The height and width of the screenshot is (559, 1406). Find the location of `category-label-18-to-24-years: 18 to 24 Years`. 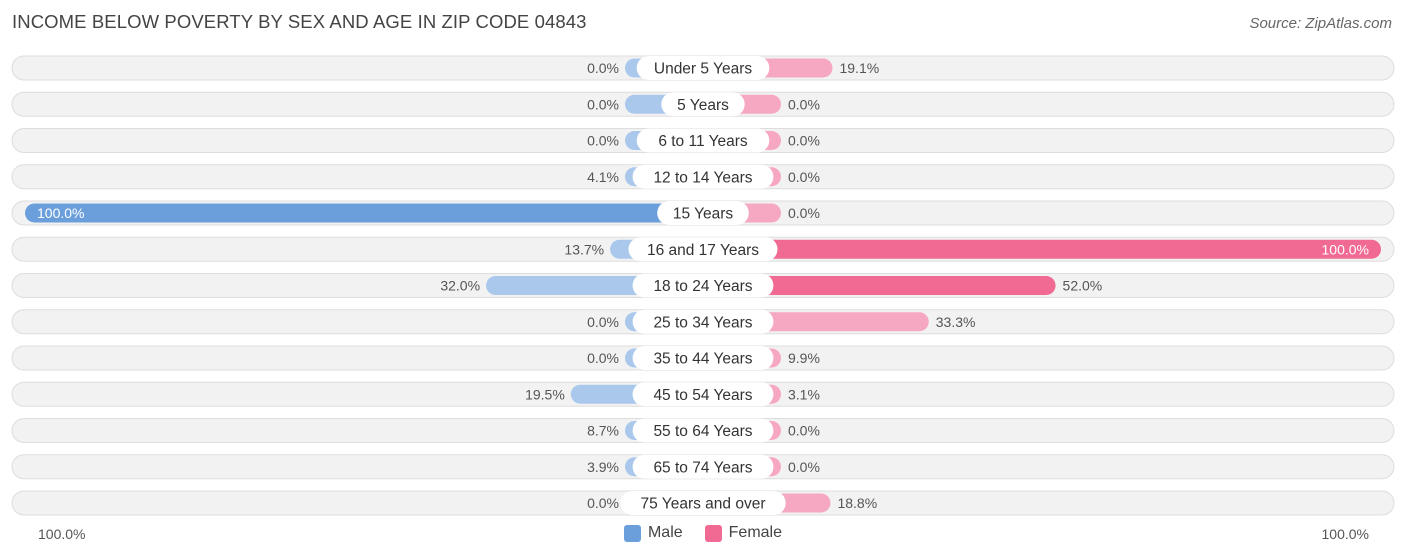

category-label-18-to-24-years: 18 to 24 Years is located at coordinates (702, 286).